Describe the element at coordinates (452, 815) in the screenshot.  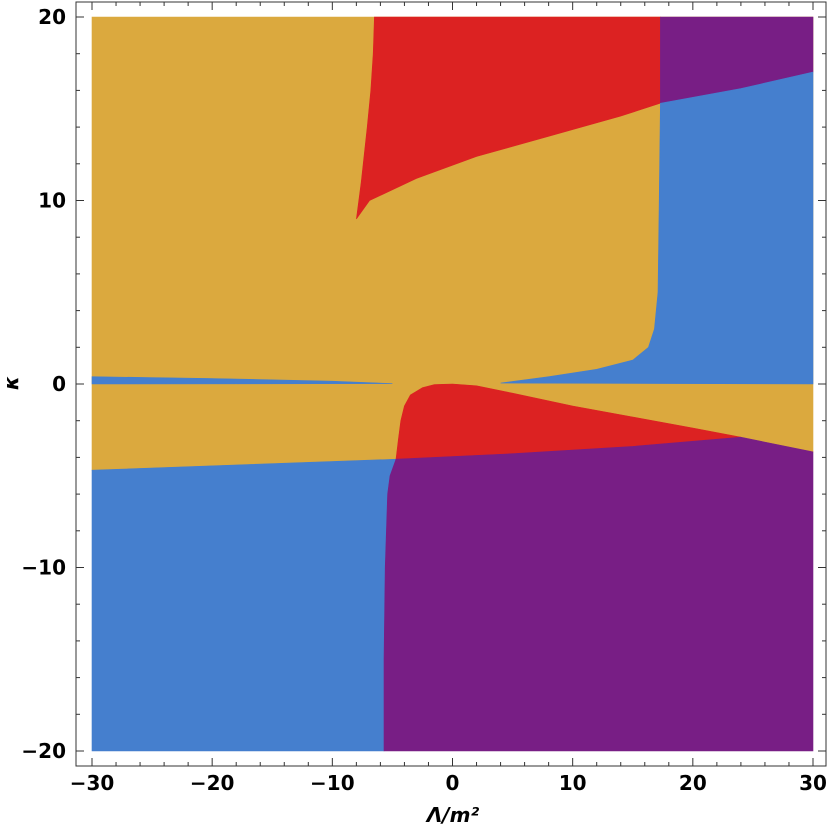
I see `x-axis-label: Λ/m²` at that location.